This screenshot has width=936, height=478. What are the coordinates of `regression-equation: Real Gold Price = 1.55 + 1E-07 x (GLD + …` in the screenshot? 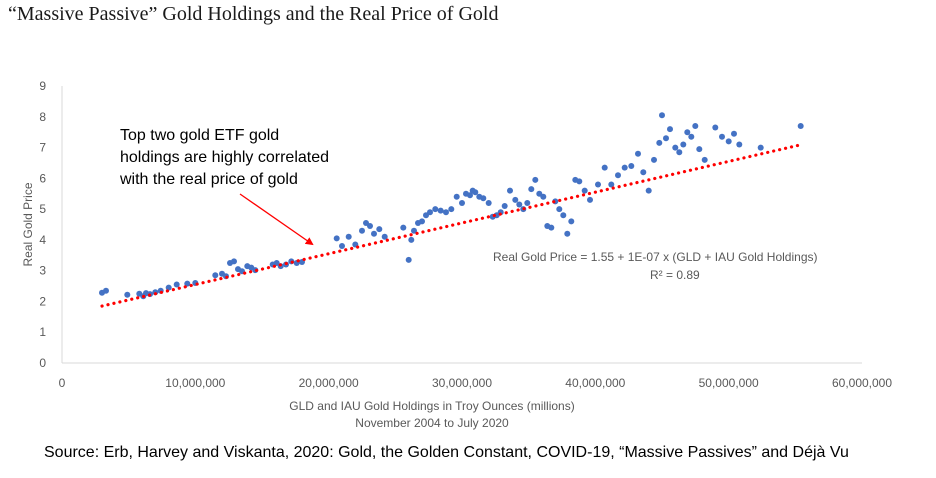 It's located at (655, 257).